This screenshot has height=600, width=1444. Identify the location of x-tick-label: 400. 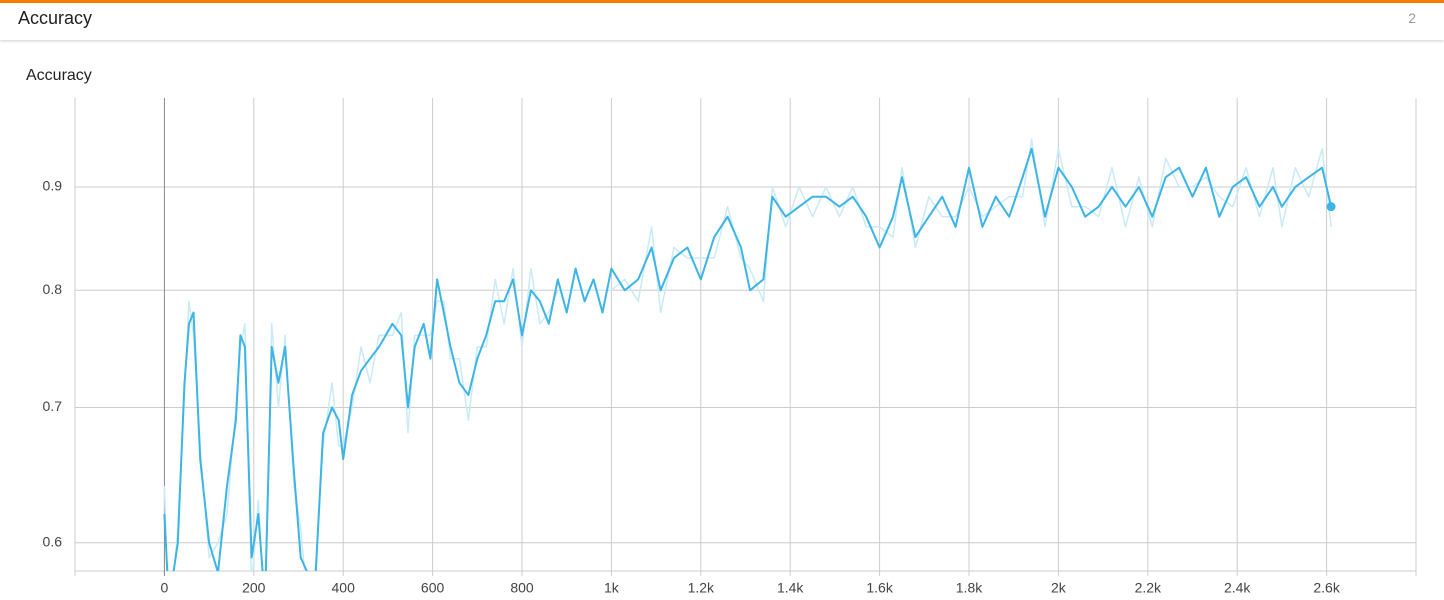
(344, 588).